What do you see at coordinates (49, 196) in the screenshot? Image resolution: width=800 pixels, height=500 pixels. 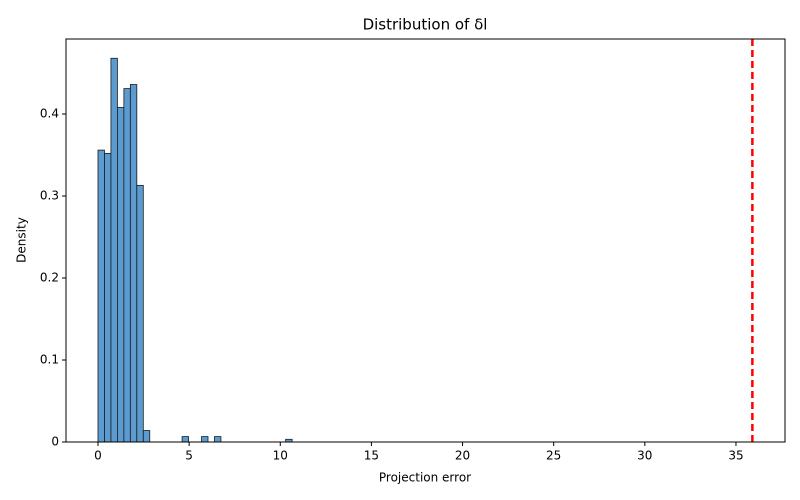 I see `y-tick-label: 0.3` at bounding box center [49, 196].